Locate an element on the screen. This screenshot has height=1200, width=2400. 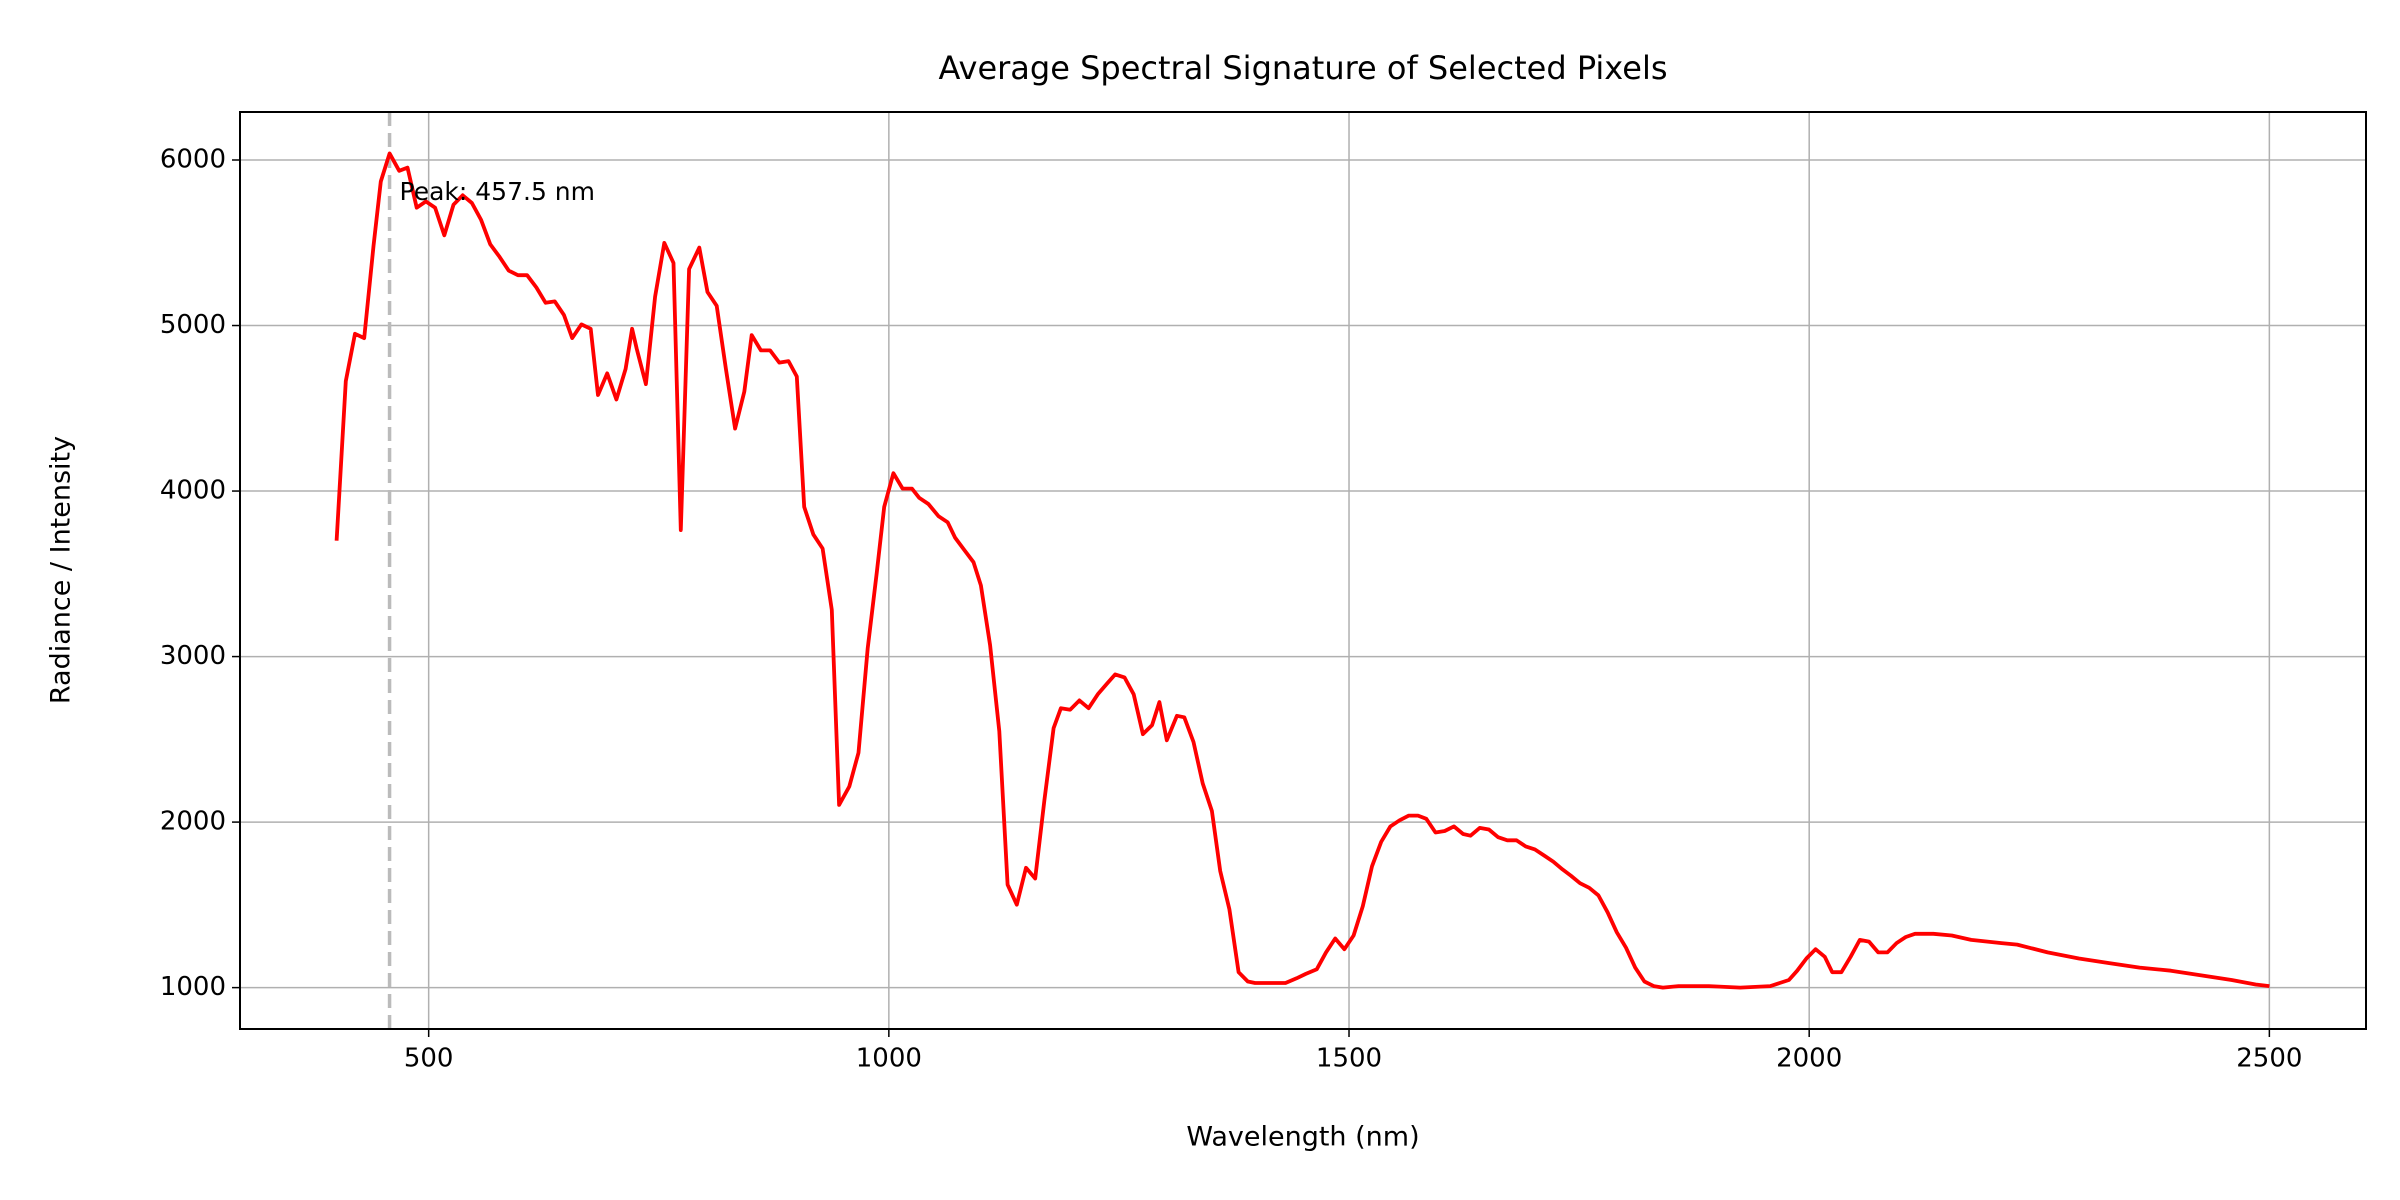
y-axis-label: Radiance / Intensity is located at coordinates (61, 570).